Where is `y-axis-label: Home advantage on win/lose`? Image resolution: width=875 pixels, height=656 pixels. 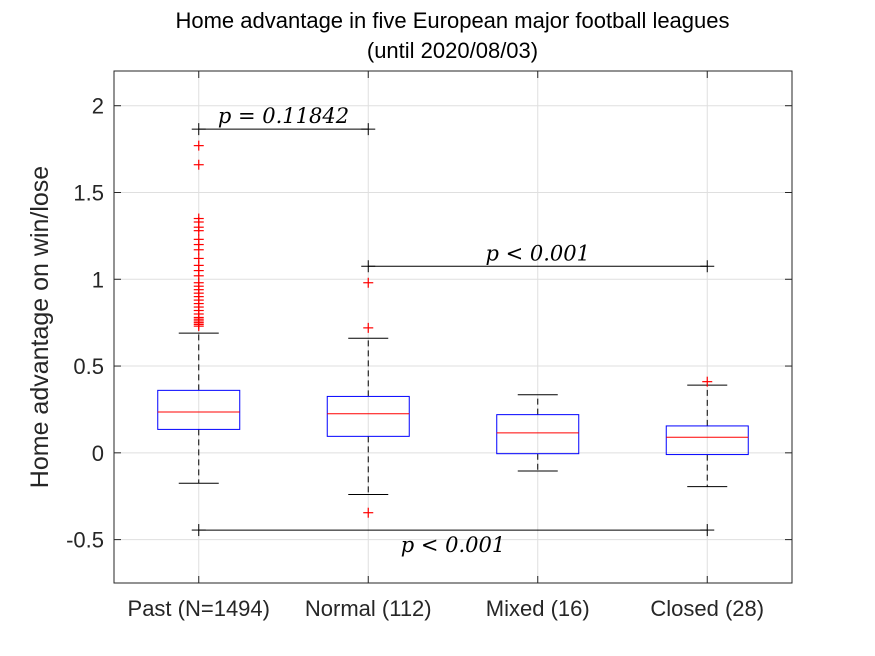
y-axis-label: Home advantage on win/lose is located at coordinates (40, 327).